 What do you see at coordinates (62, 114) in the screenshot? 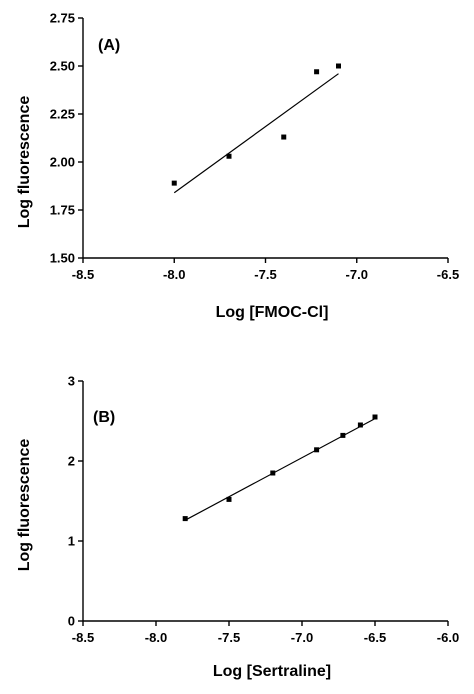
I see `panel-a-y-tick-label: 2.25` at bounding box center [62, 114].